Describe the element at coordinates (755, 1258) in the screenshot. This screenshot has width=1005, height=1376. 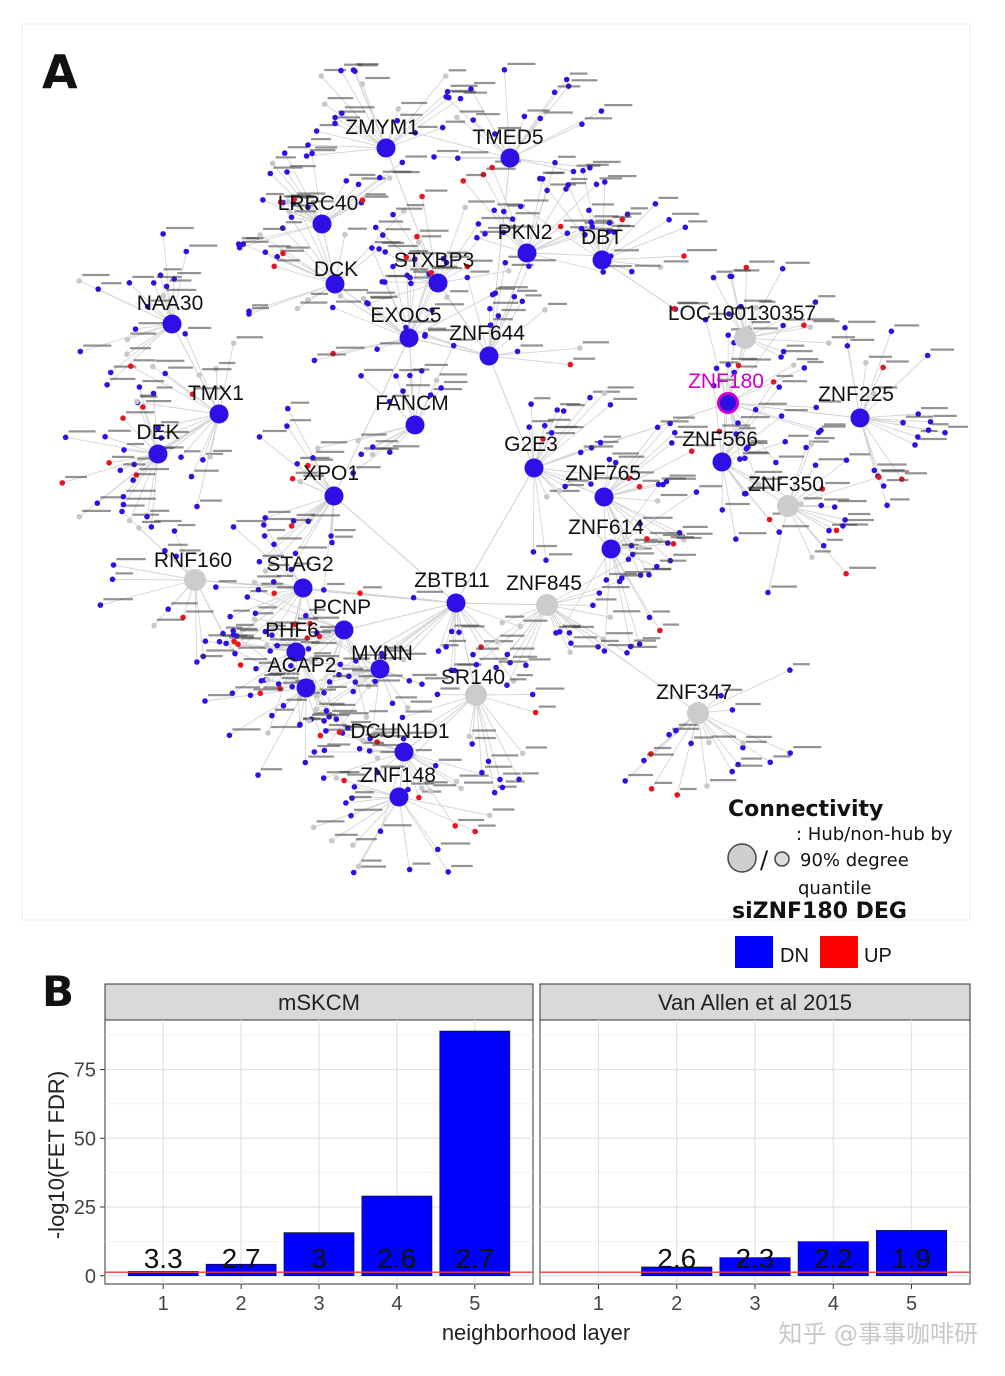
I see `bar-value-label: 2.3` at that location.